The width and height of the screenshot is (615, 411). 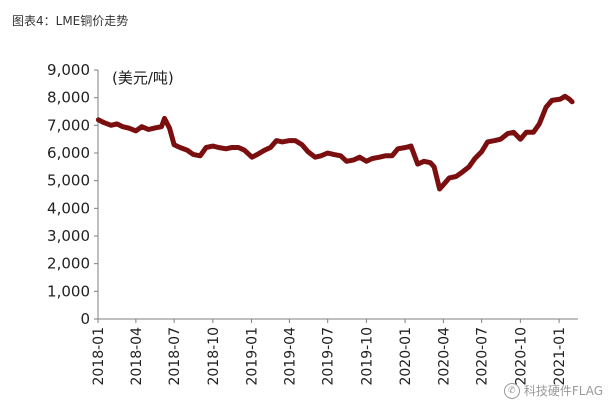 What do you see at coordinates (563, 391) in the screenshot?
I see `watermark-text: 科技硬件FLAG` at bounding box center [563, 391].